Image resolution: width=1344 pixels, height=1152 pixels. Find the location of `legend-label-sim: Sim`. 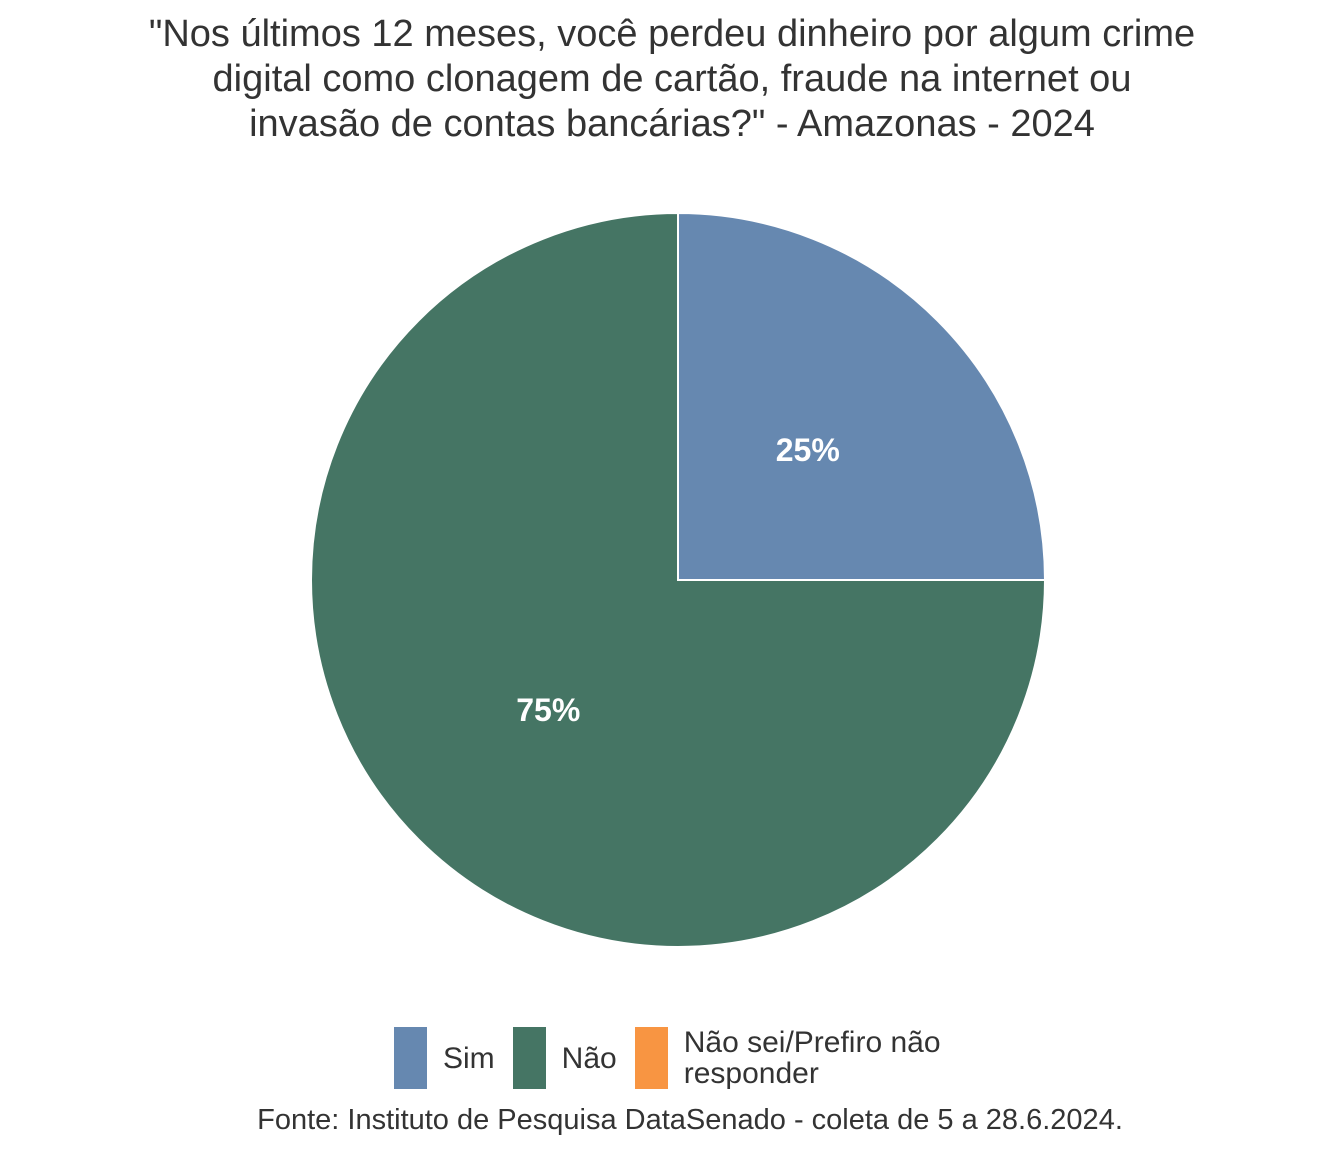

legend-label-sim: Sim is located at coordinates (469, 1058).